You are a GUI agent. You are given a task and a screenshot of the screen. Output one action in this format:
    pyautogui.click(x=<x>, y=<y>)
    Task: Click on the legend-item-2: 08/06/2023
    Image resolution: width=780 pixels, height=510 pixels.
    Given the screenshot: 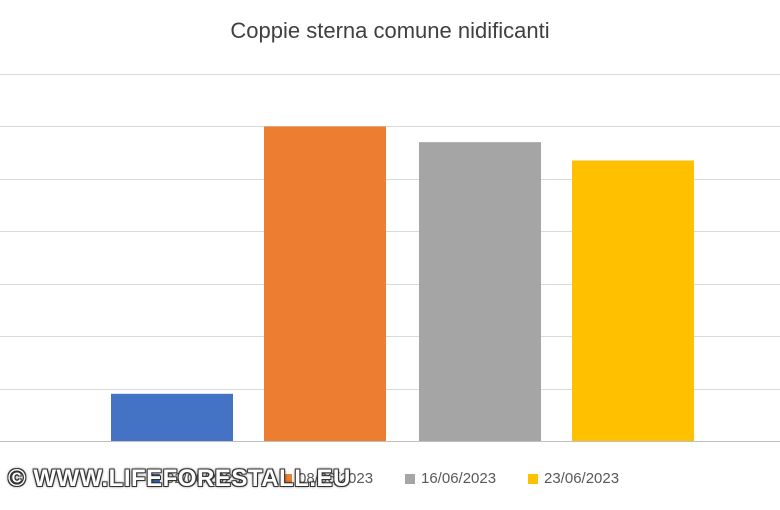 What is the action you would take?
    pyautogui.click(x=327, y=478)
    